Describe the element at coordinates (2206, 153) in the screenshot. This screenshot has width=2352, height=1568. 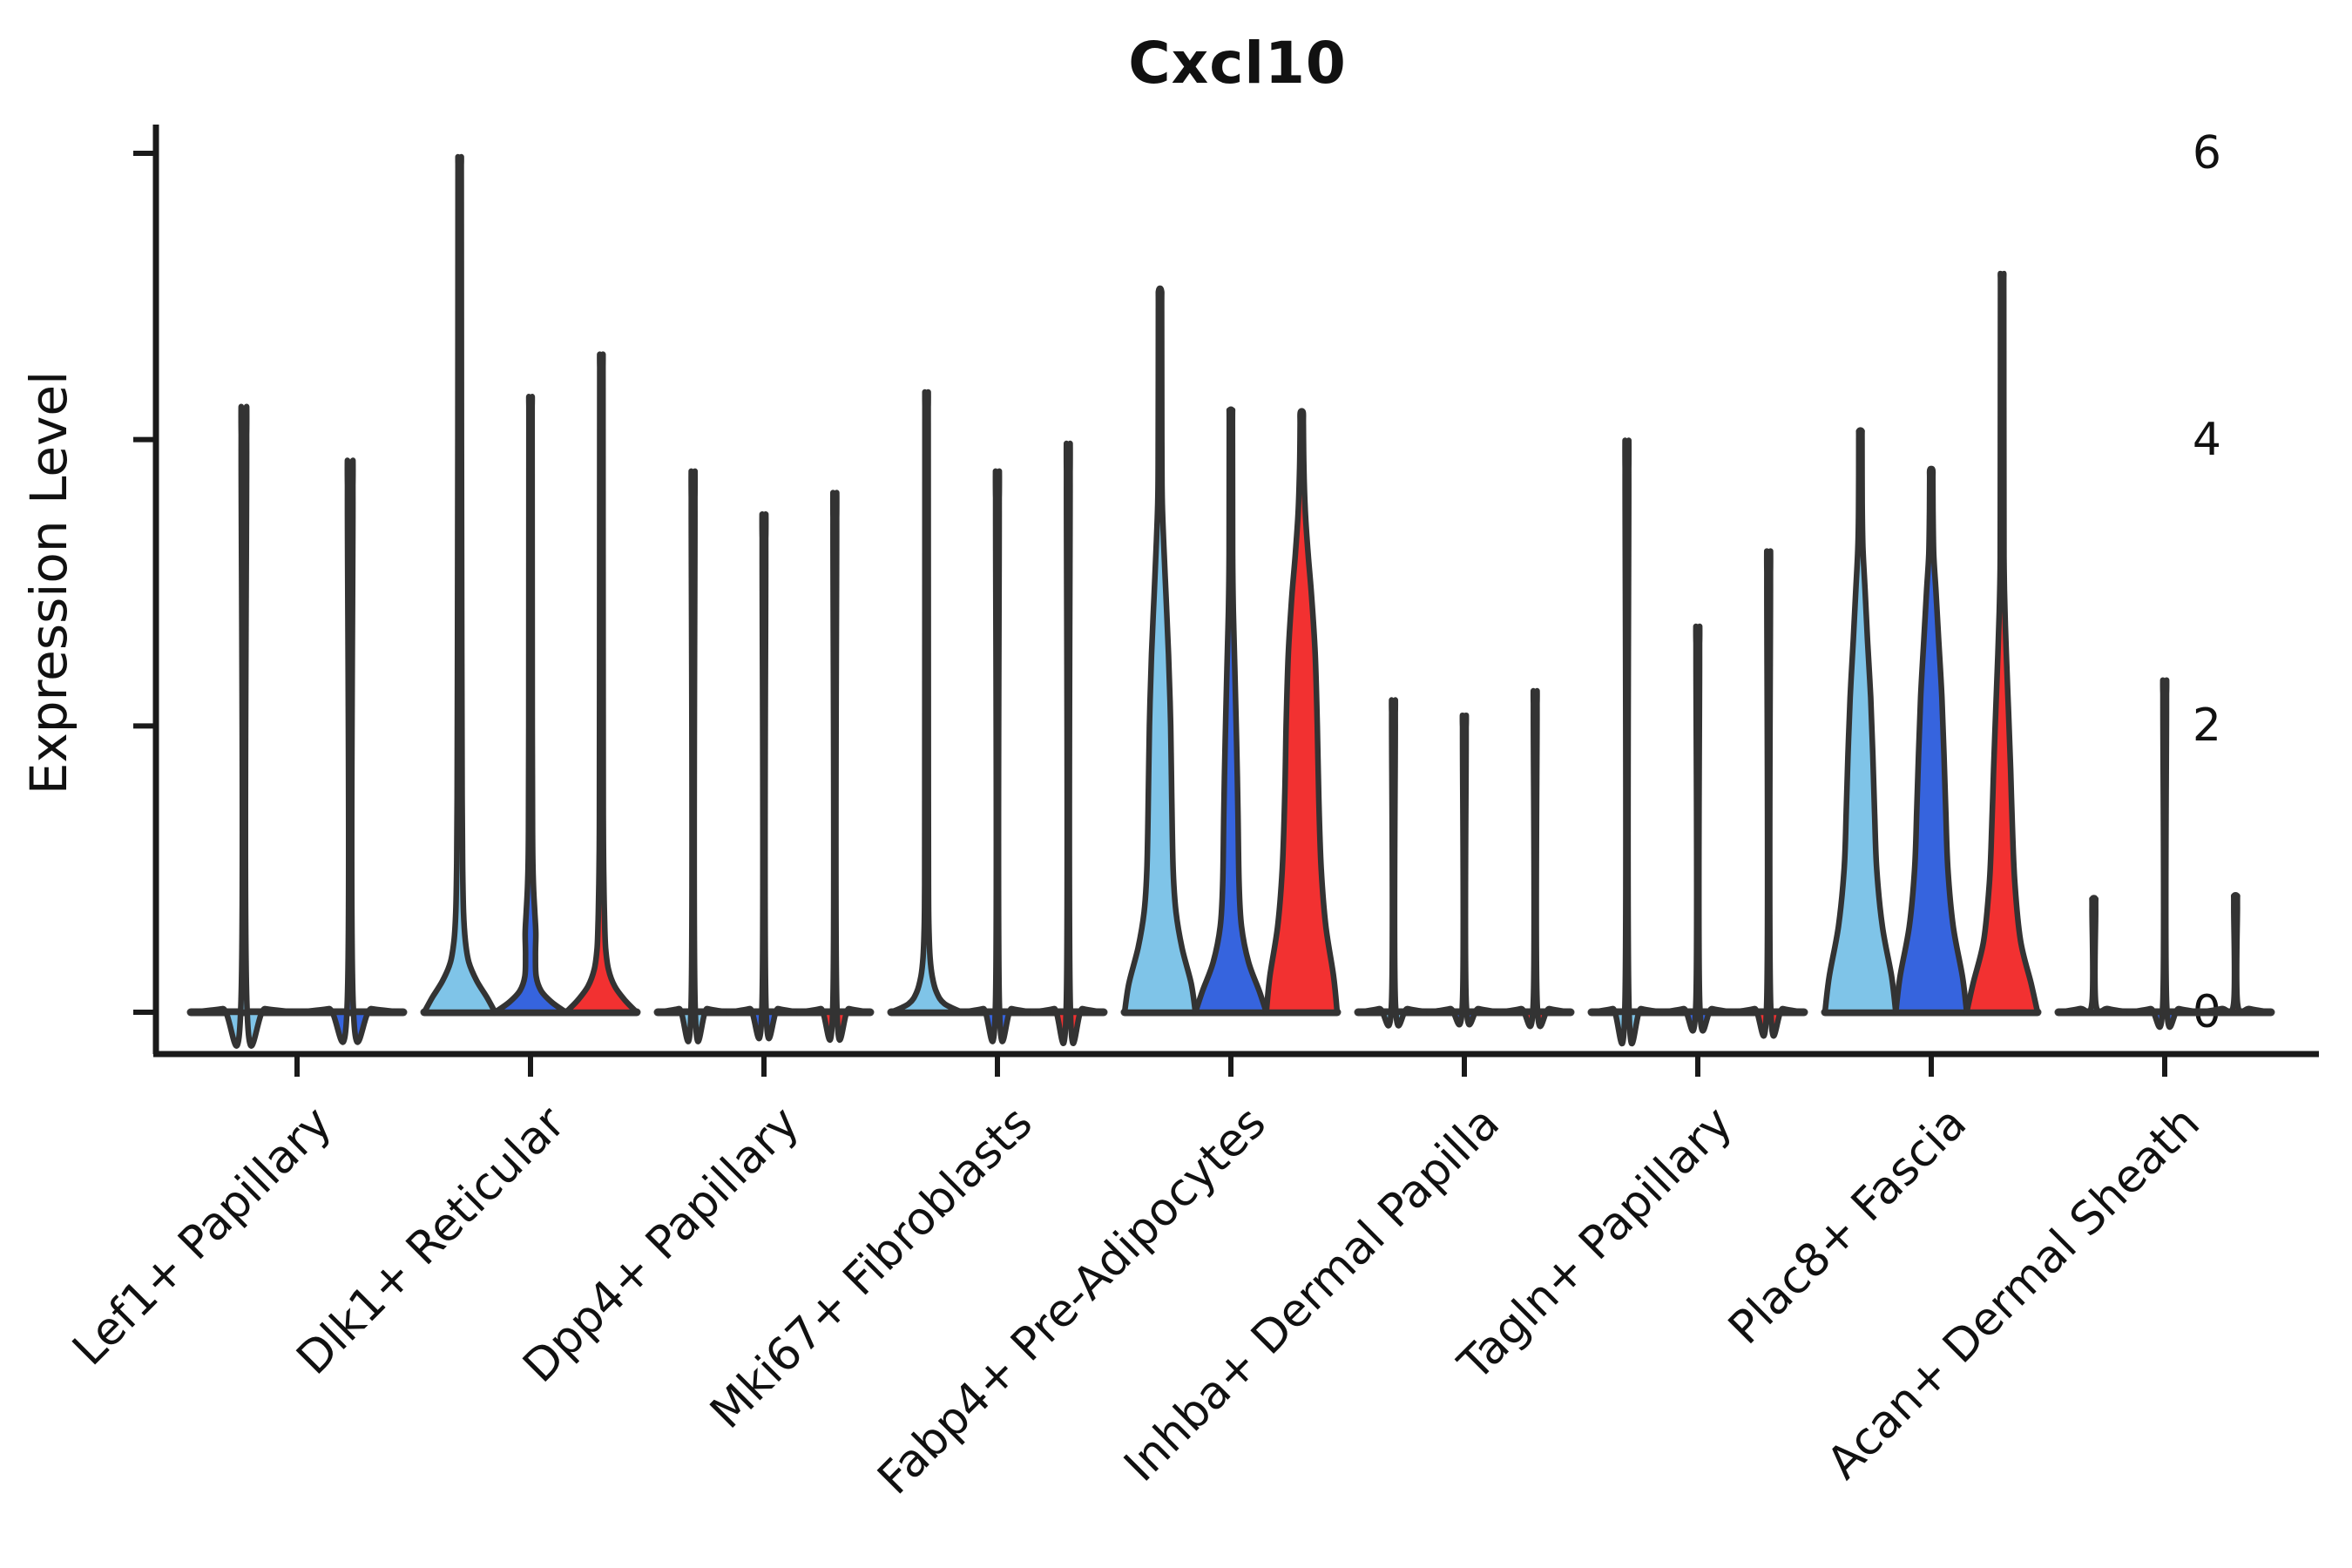
I see `y-tick-label-6: 6` at that location.